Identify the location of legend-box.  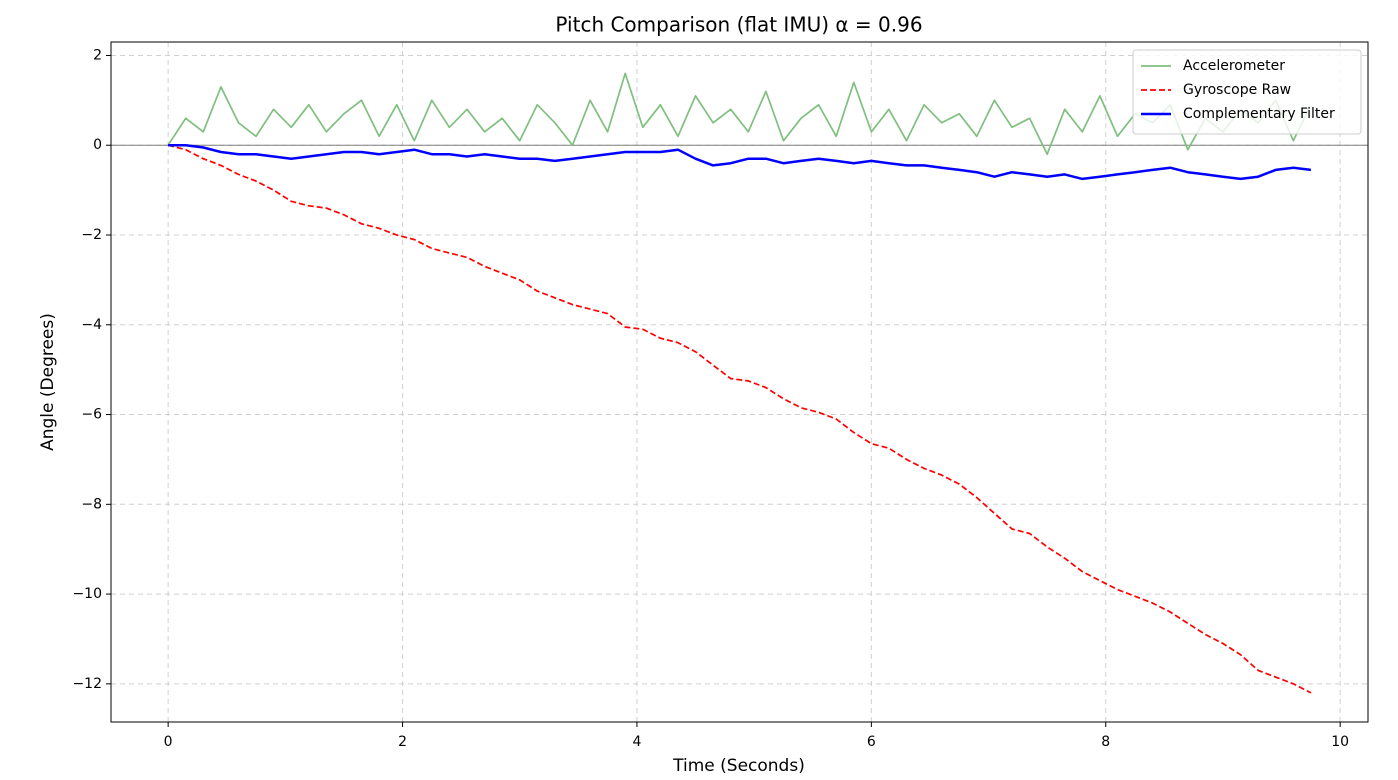
(1247, 92).